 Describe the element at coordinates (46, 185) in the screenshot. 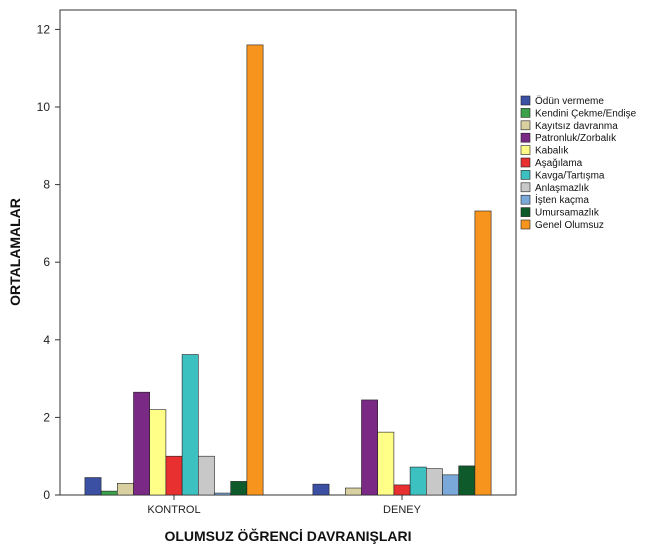

I see `y-tick-label: 8` at that location.